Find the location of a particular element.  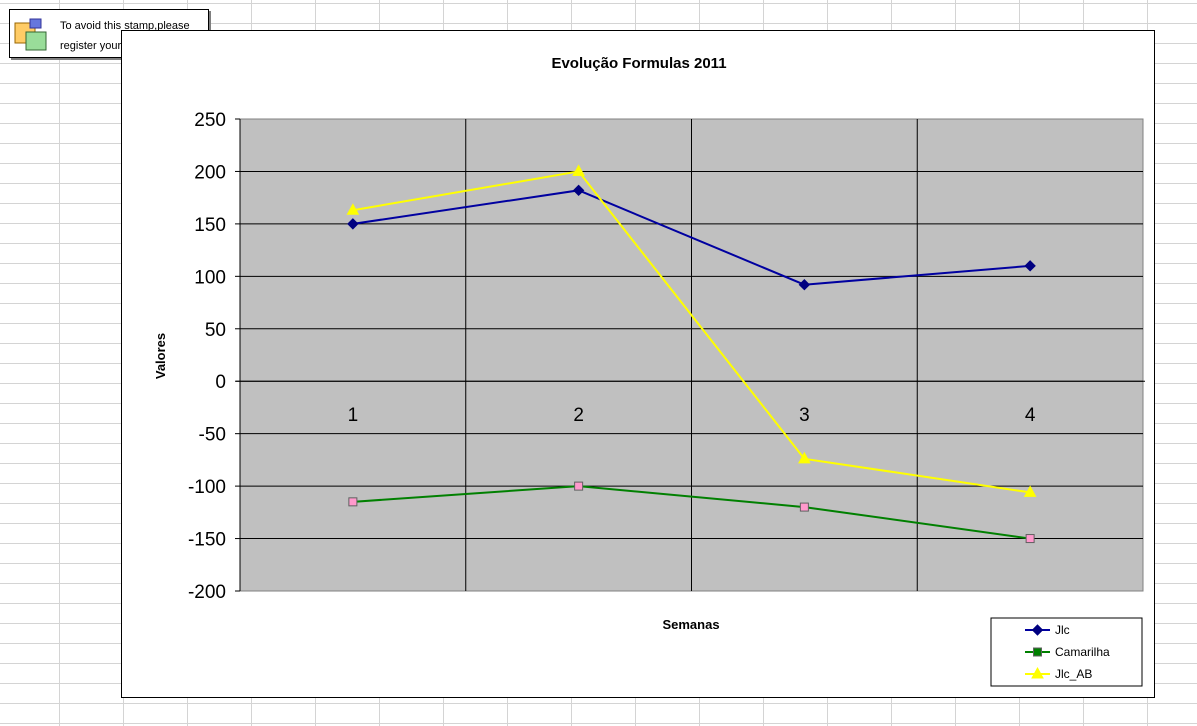

y-tick-label-50: 50 is located at coordinates (215, 330).